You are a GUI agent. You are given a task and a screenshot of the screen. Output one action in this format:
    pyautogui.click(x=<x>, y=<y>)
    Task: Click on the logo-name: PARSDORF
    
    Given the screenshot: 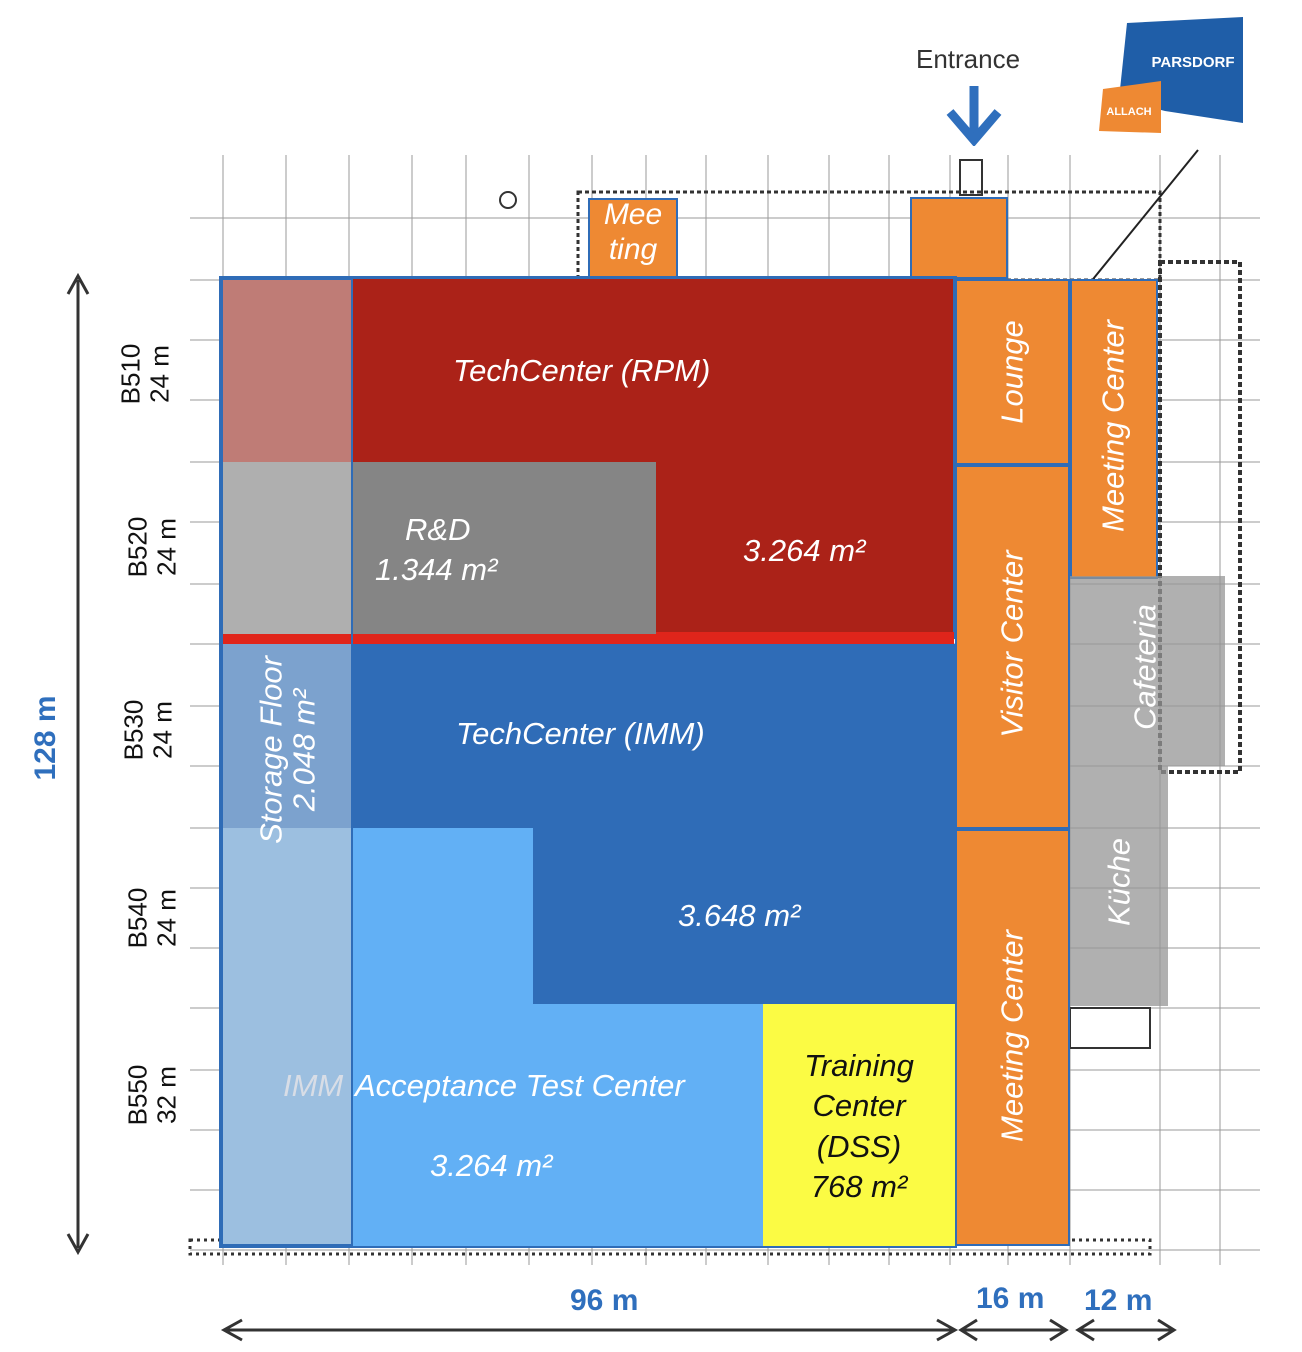 What is the action you would take?
    pyautogui.click(x=1192, y=62)
    